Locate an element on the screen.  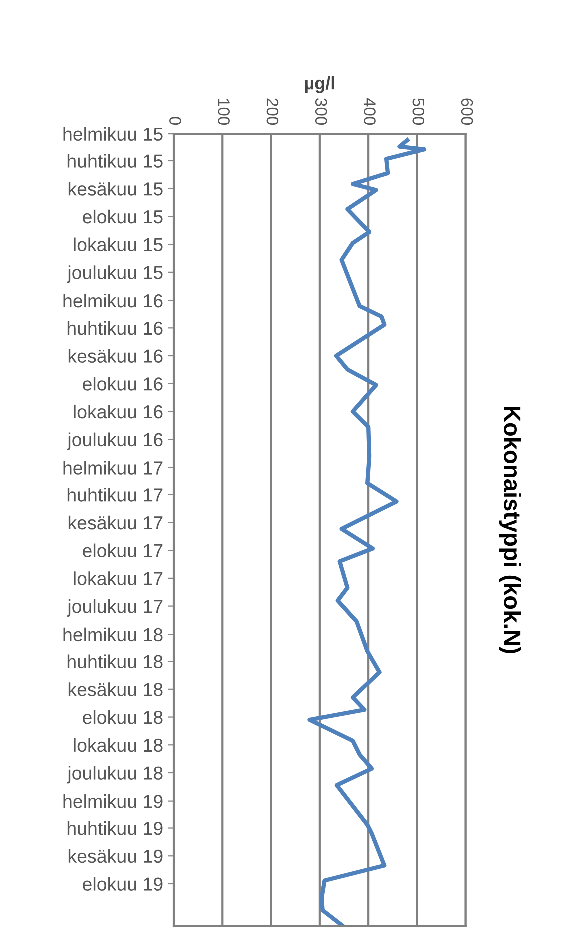
y-tick-label: huhtikuu 16 is located at coordinates (115, 328).